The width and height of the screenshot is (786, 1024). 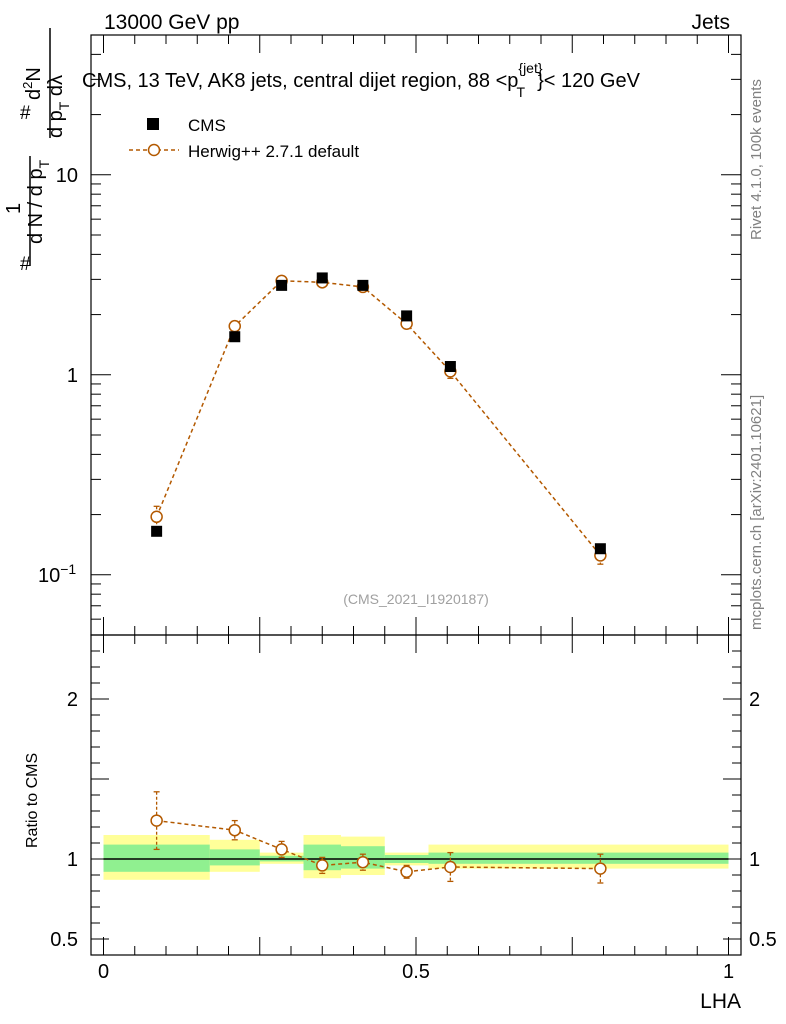 What do you see at coordinates (273, 151) in the screenshot?
I see `legend-herwig-label: Herwig++ 2.7.1 default` at bounding box center [273, 151].